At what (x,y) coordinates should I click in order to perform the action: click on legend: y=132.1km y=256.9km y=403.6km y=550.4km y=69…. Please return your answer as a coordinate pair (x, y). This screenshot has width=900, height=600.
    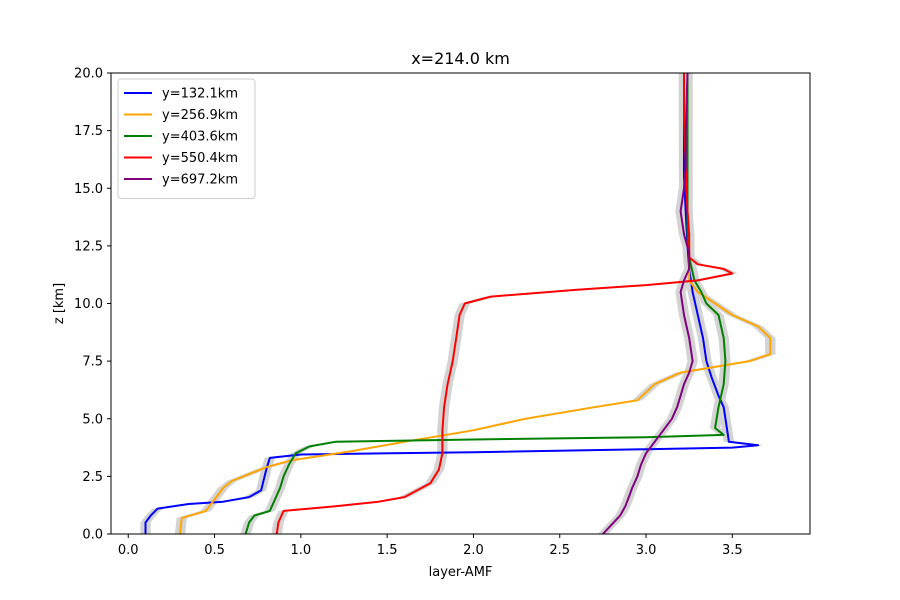
    Looking at the image, I should click on (186, 138).